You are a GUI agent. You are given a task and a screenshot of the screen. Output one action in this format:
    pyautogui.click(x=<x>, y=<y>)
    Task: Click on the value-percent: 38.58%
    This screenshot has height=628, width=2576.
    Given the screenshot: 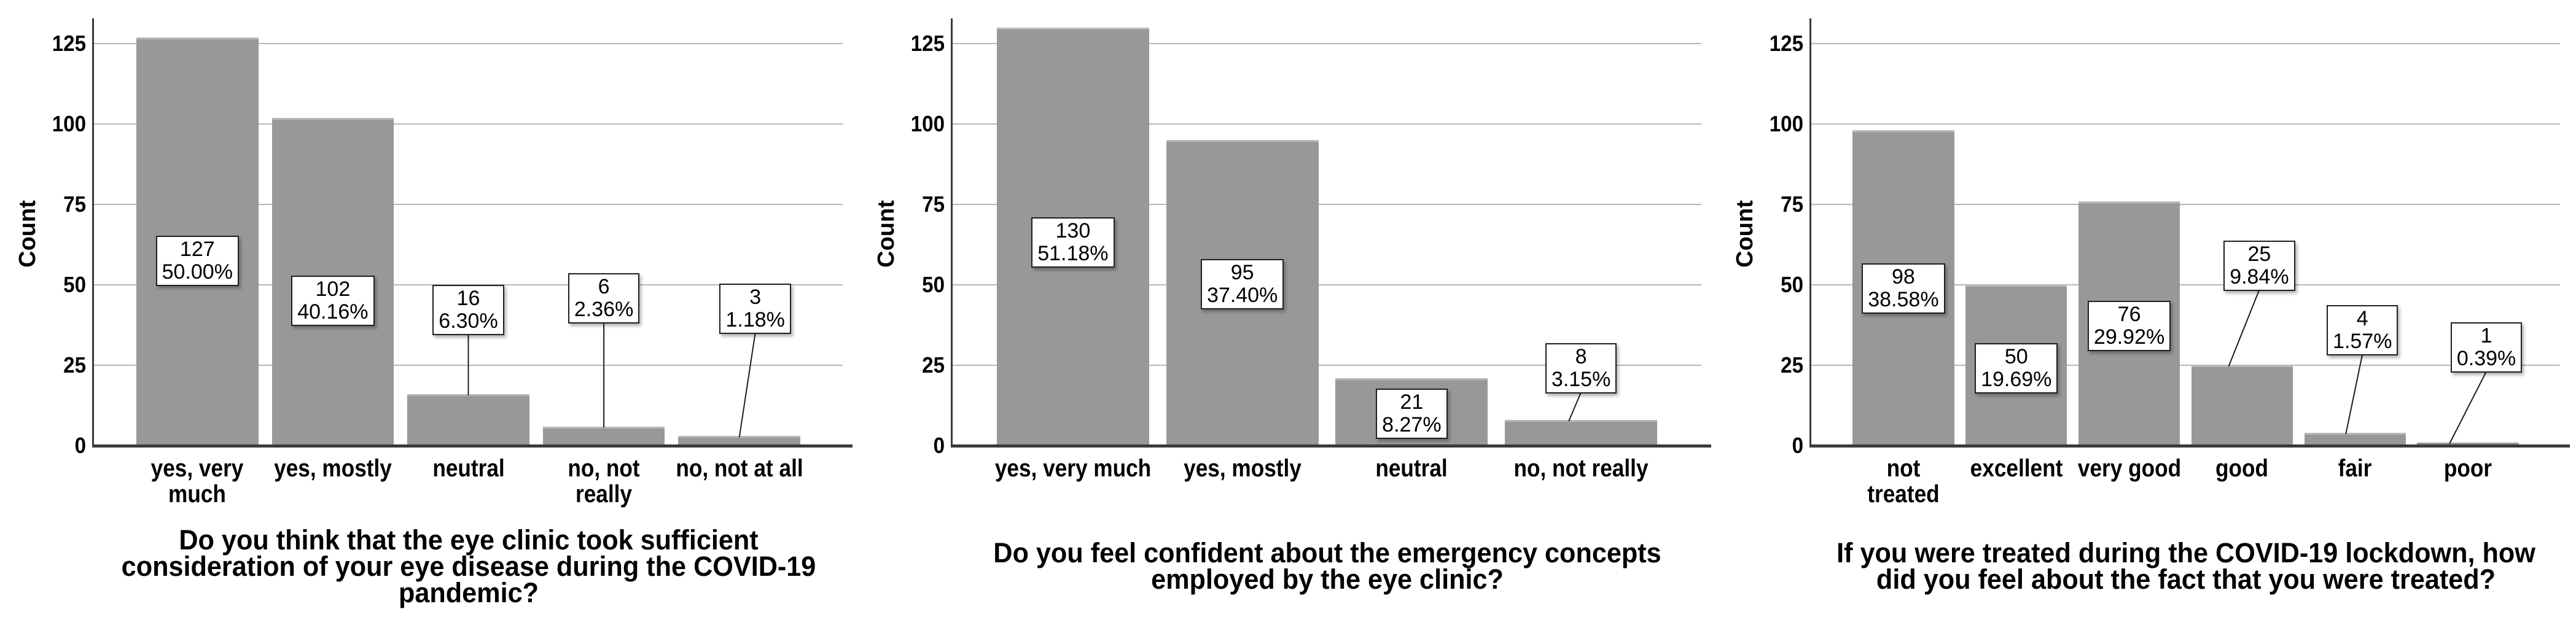 What is the action you would take?
    pyautogui.click(x=1903, y=299)
    